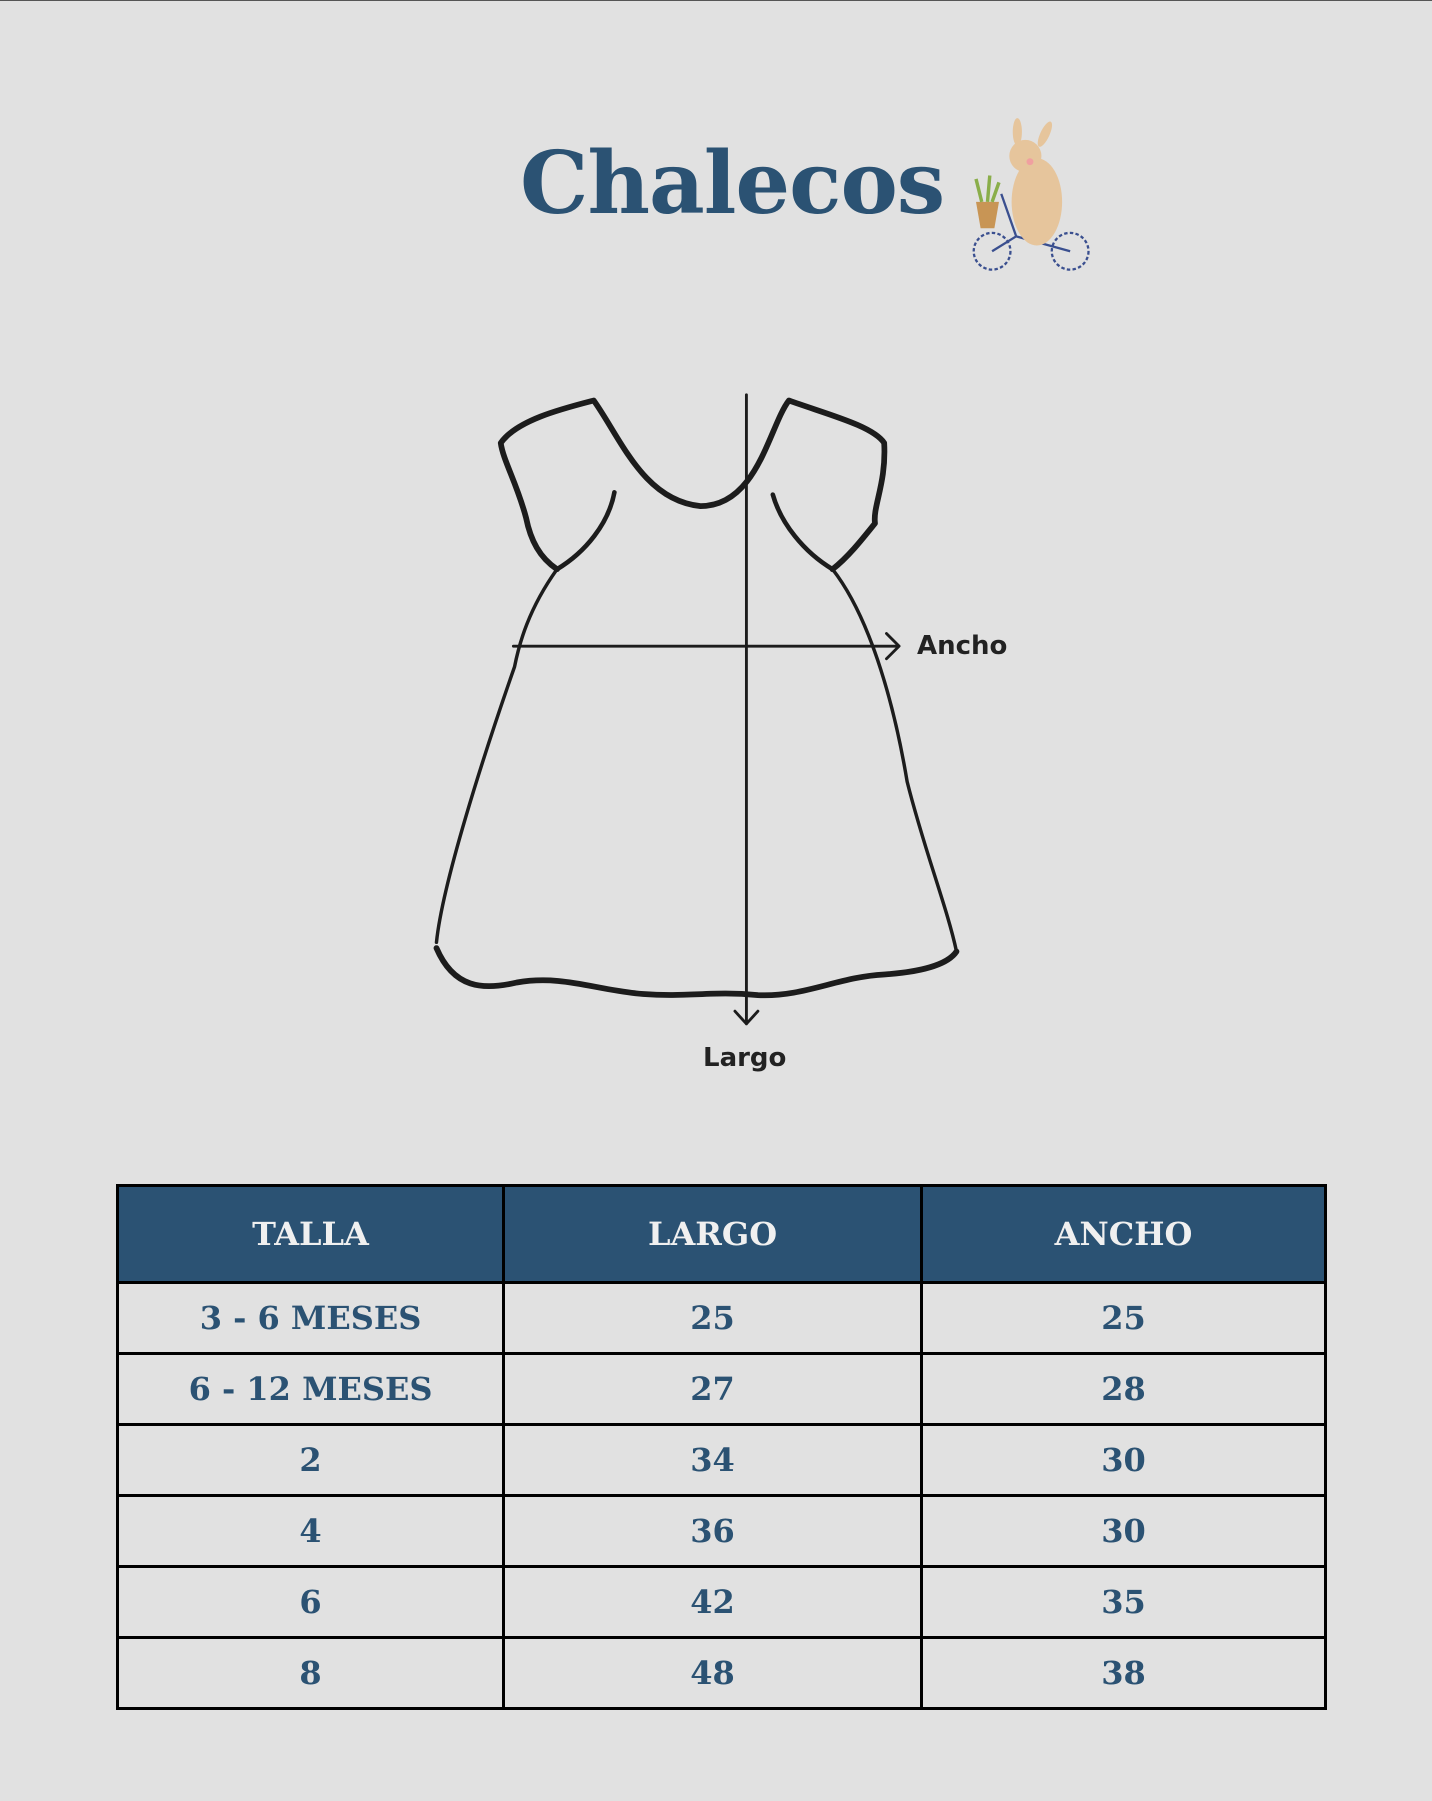  What do you see at coordinates (1031, 194) in the screenshot?
I see `bunny-bicycle-icon` at bounding box center [1031, 194].